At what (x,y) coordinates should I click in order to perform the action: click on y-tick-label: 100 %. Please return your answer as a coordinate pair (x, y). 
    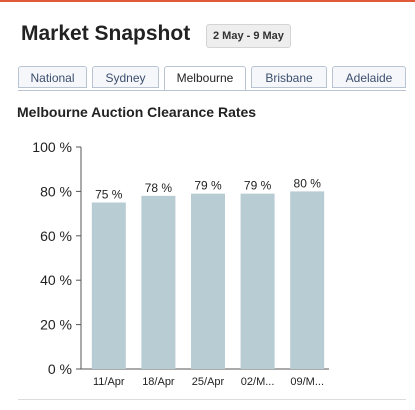
    Looking at the image, I should click on (52, 147).